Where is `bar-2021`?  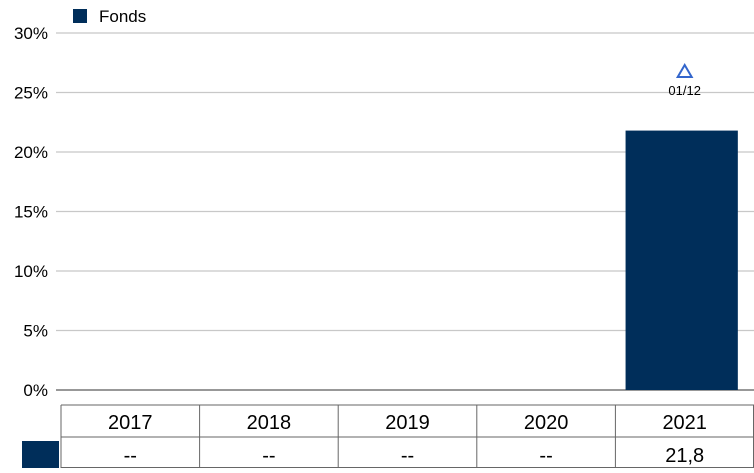 bar-2021 is located at coordinates (681, 260).